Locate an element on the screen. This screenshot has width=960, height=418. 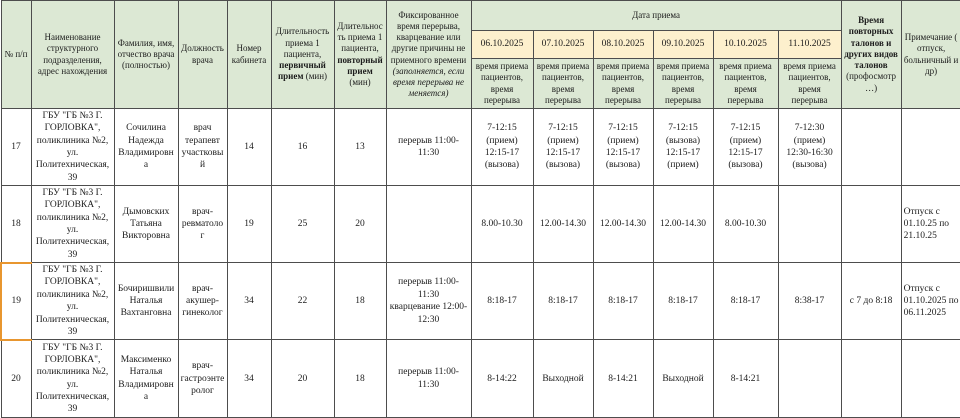
col-header-position: Должность врача is located at coordinates (202, 54).